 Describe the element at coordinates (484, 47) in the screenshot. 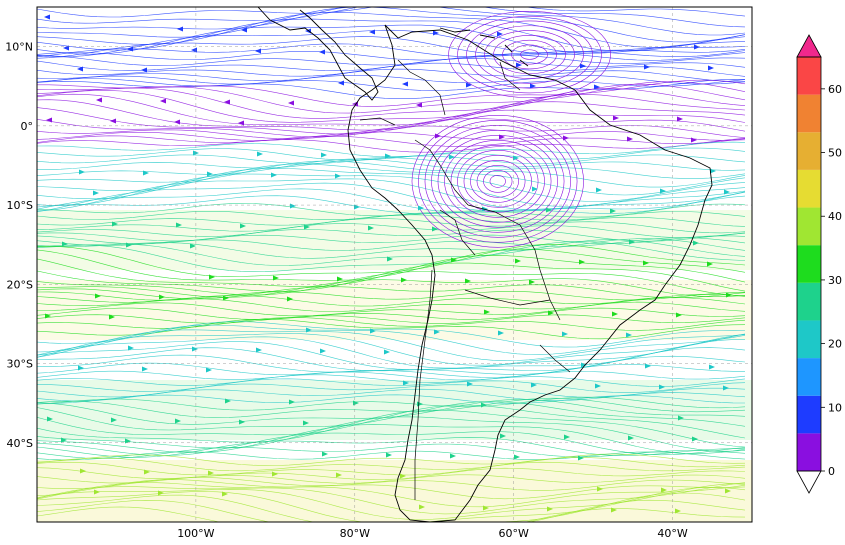

I see `caribbean-islands` at that location.